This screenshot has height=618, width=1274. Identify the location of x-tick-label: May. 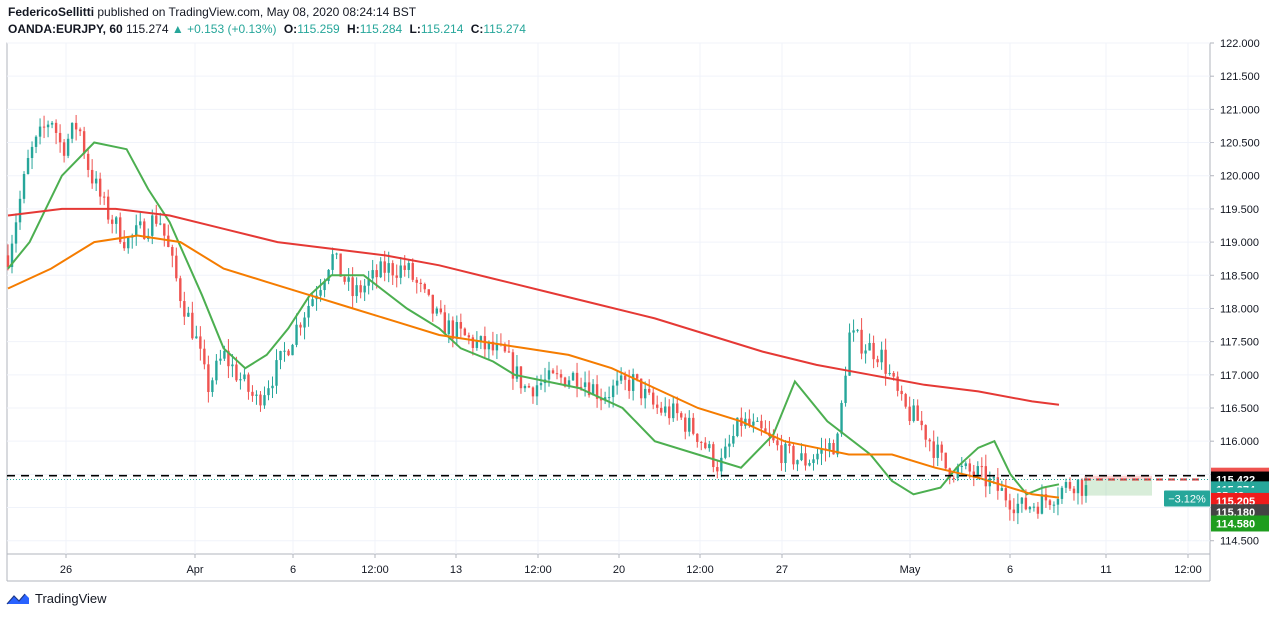
(910, 570).